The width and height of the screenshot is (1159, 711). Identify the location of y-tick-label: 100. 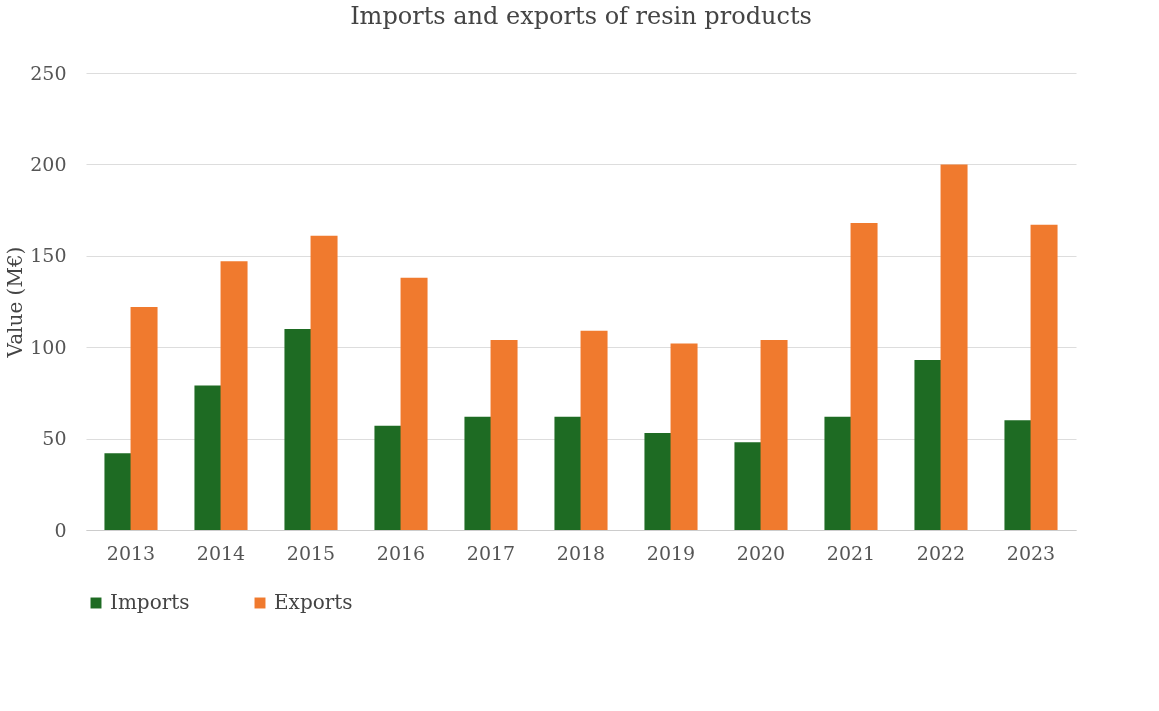
(48, 346).